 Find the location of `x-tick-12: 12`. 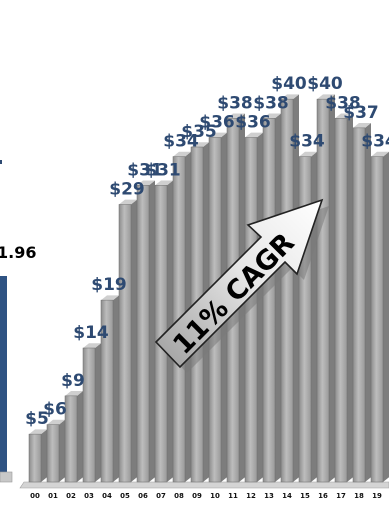

x-tick-12: 12 is located at coordinates (251, 496).